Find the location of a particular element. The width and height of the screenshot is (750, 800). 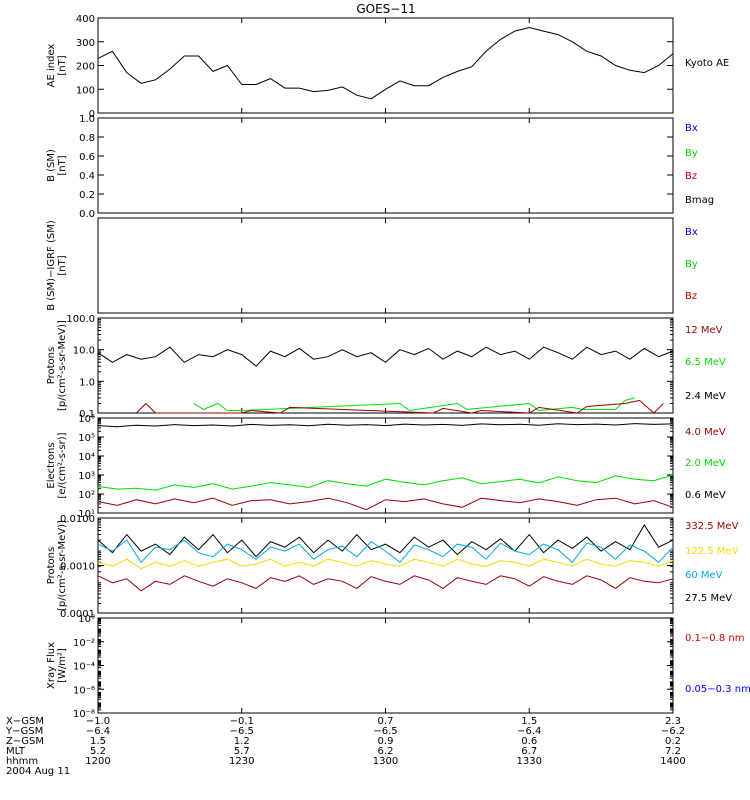

series-line-12-mev is located at coordinates (399, 406).